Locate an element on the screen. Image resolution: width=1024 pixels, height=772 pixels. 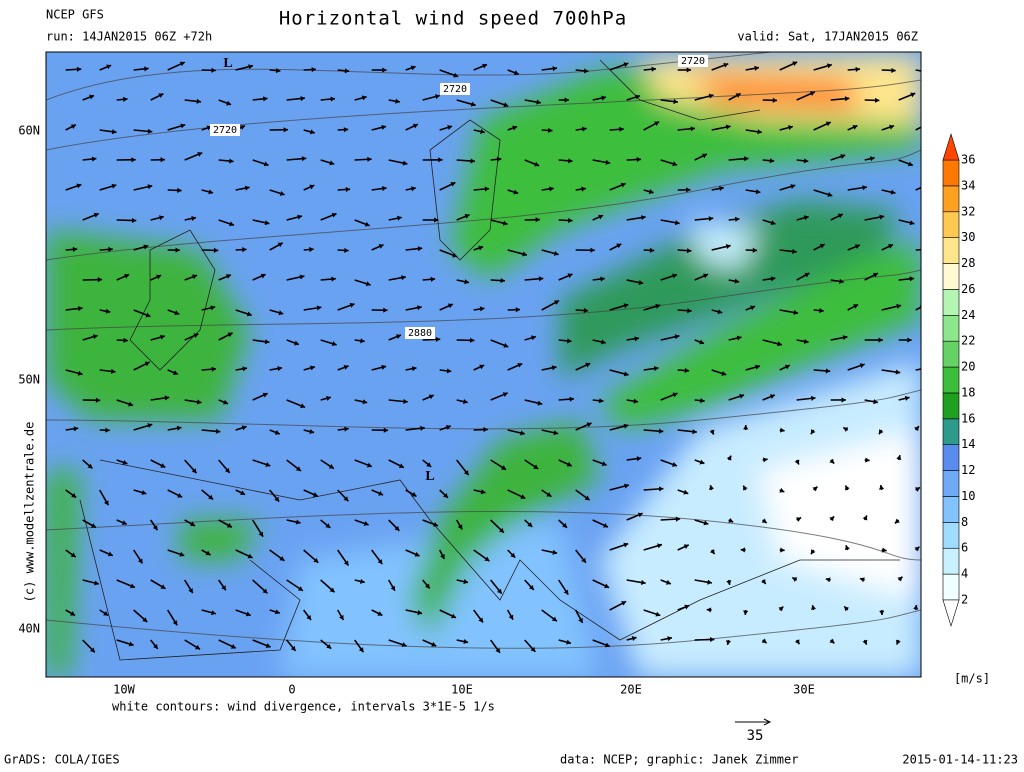
model-name: NCEP GFS is located at coordinates (75, 15).